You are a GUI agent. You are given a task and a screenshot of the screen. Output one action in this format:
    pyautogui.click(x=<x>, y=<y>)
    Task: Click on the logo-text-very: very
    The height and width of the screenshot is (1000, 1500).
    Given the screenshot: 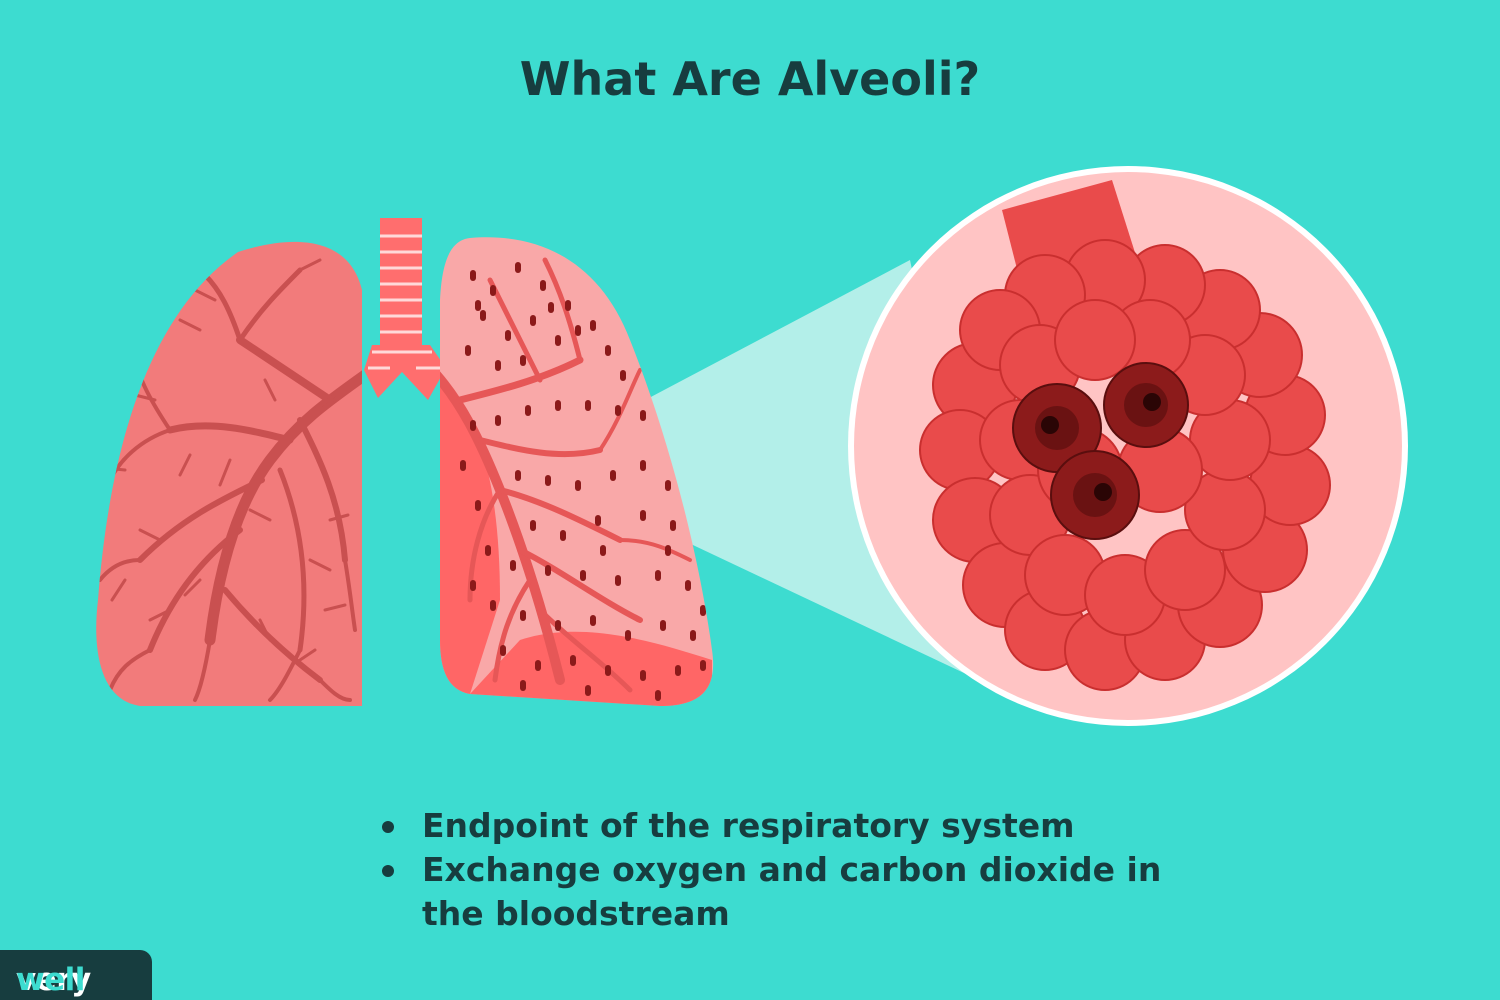 What is the action you would take?
    pyautogui.click(x=53, y=980)
    